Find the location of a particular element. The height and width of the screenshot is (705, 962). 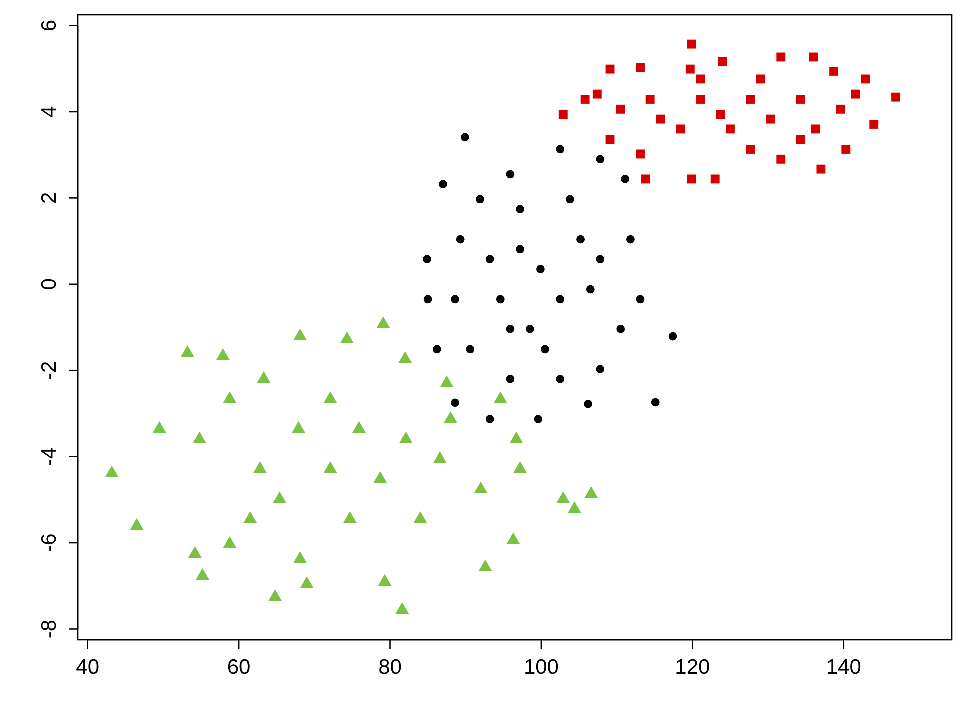

x-tick-label: 60 is located at coordinates (239, 667).